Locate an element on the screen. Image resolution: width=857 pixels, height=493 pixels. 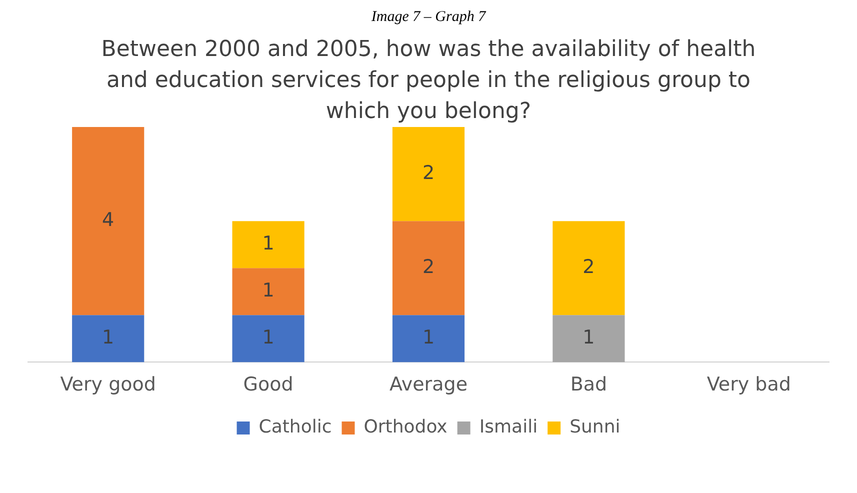
legend-label: Catholic is located at coordinates (295, 427).